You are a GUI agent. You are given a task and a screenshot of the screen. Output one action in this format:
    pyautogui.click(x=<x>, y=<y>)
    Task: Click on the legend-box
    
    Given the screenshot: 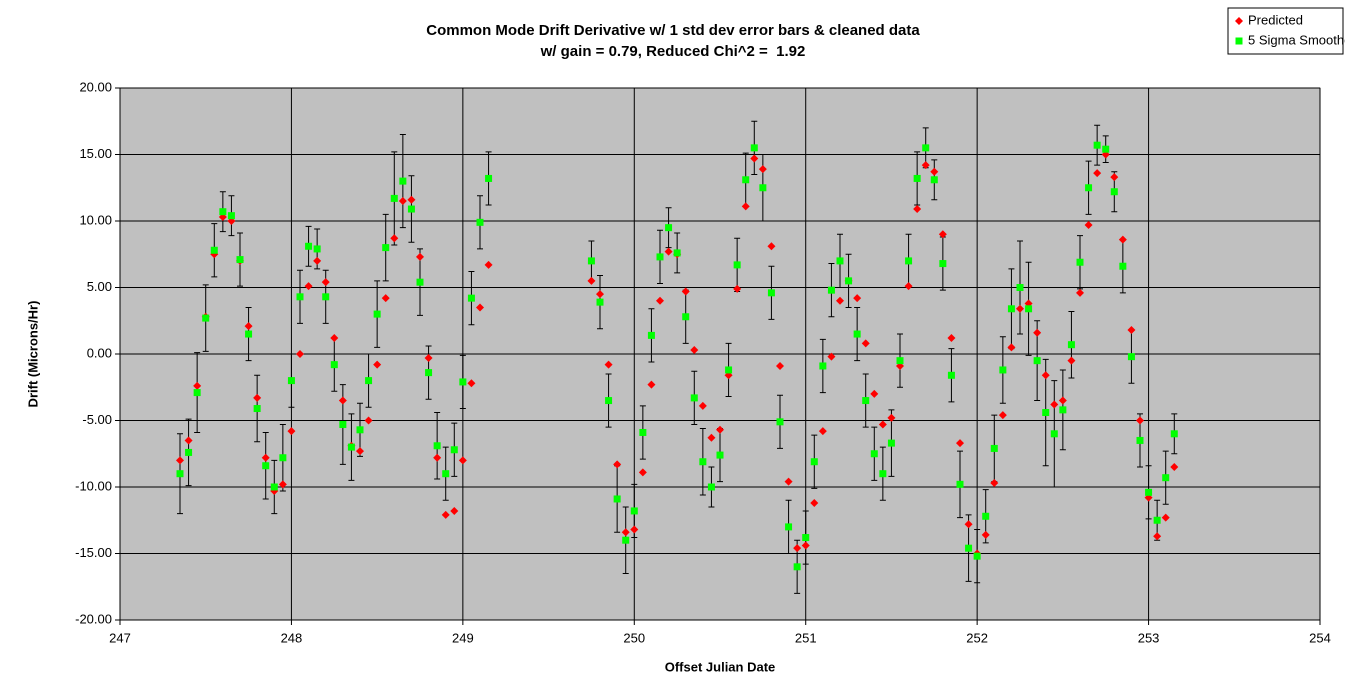 What is the action you would take?
    pyautogui.click(x=1285, y=31)
    